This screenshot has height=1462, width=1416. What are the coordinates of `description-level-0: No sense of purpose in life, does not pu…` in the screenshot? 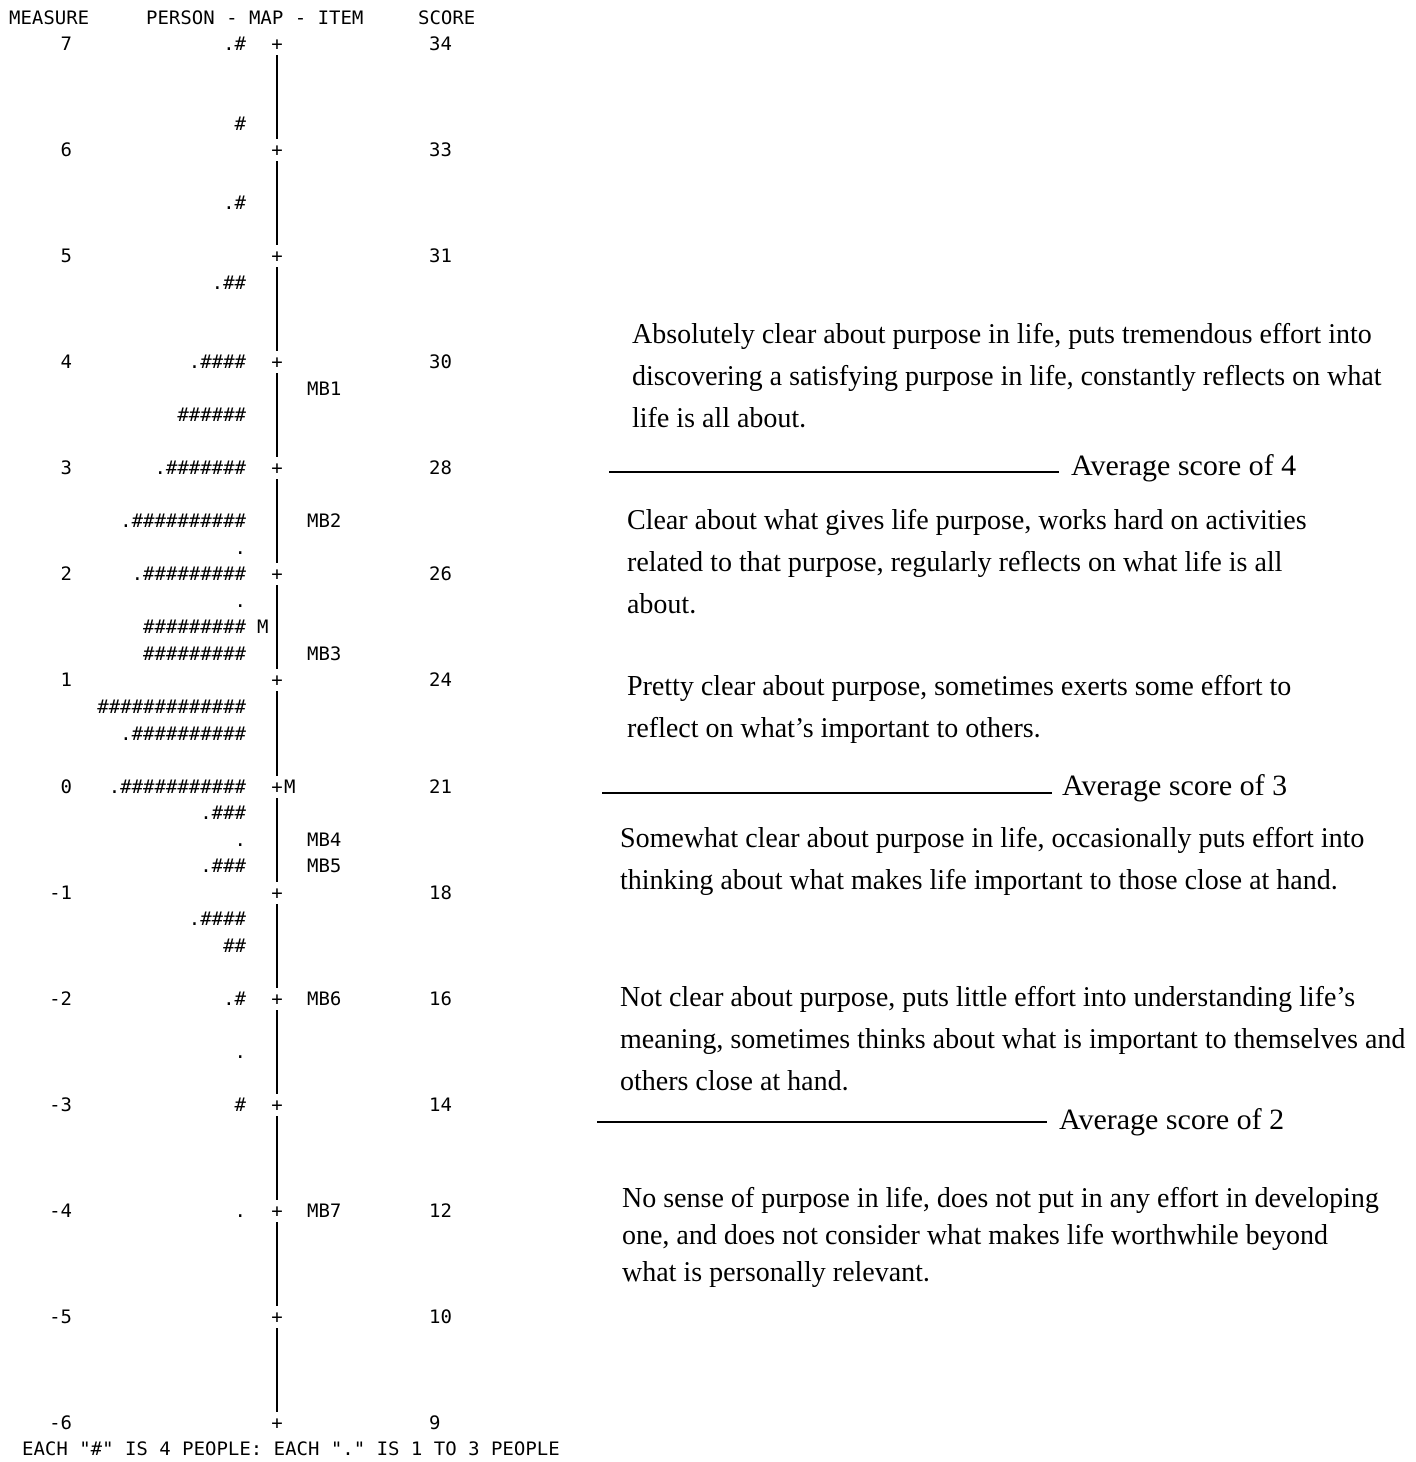 It's located at (1000, 1235).